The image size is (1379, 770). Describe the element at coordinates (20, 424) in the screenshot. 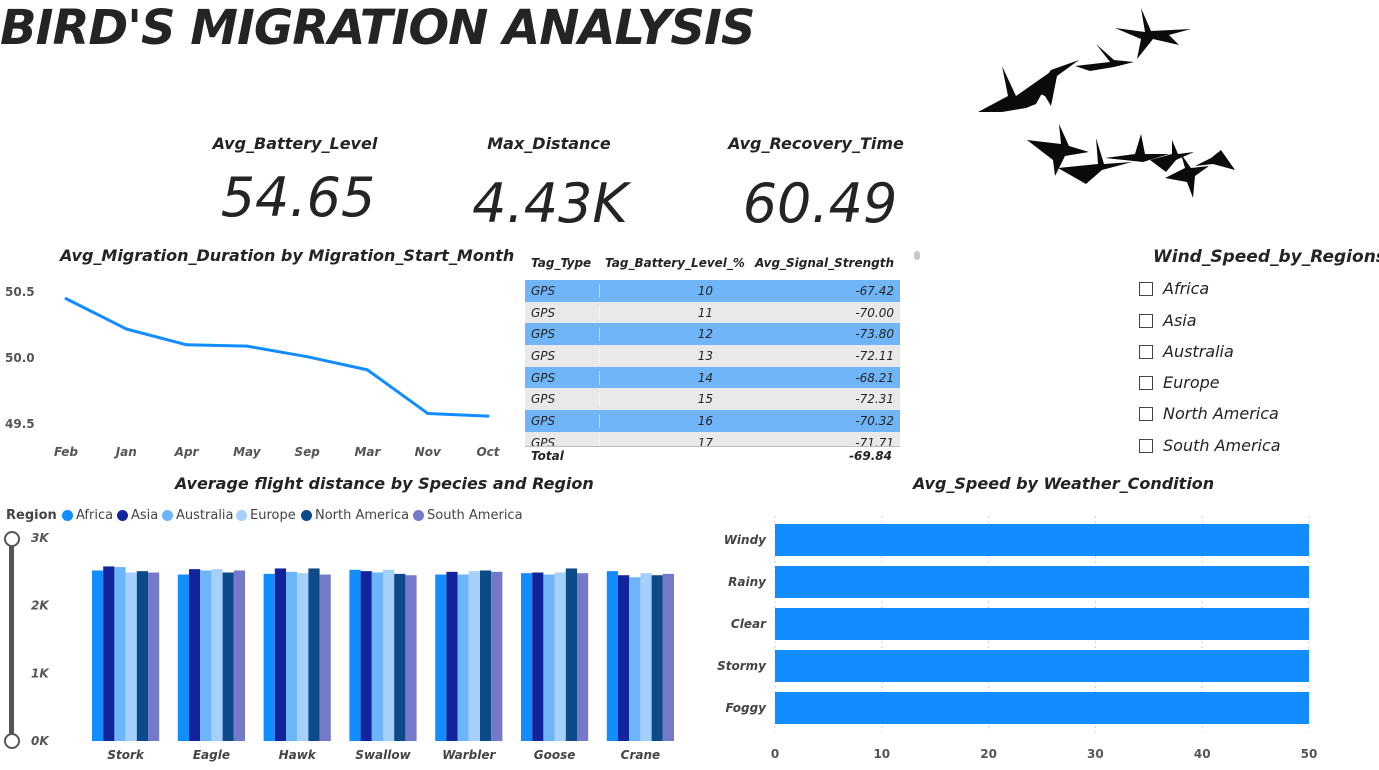

I see `y-tick-label: 49.5` at that location.